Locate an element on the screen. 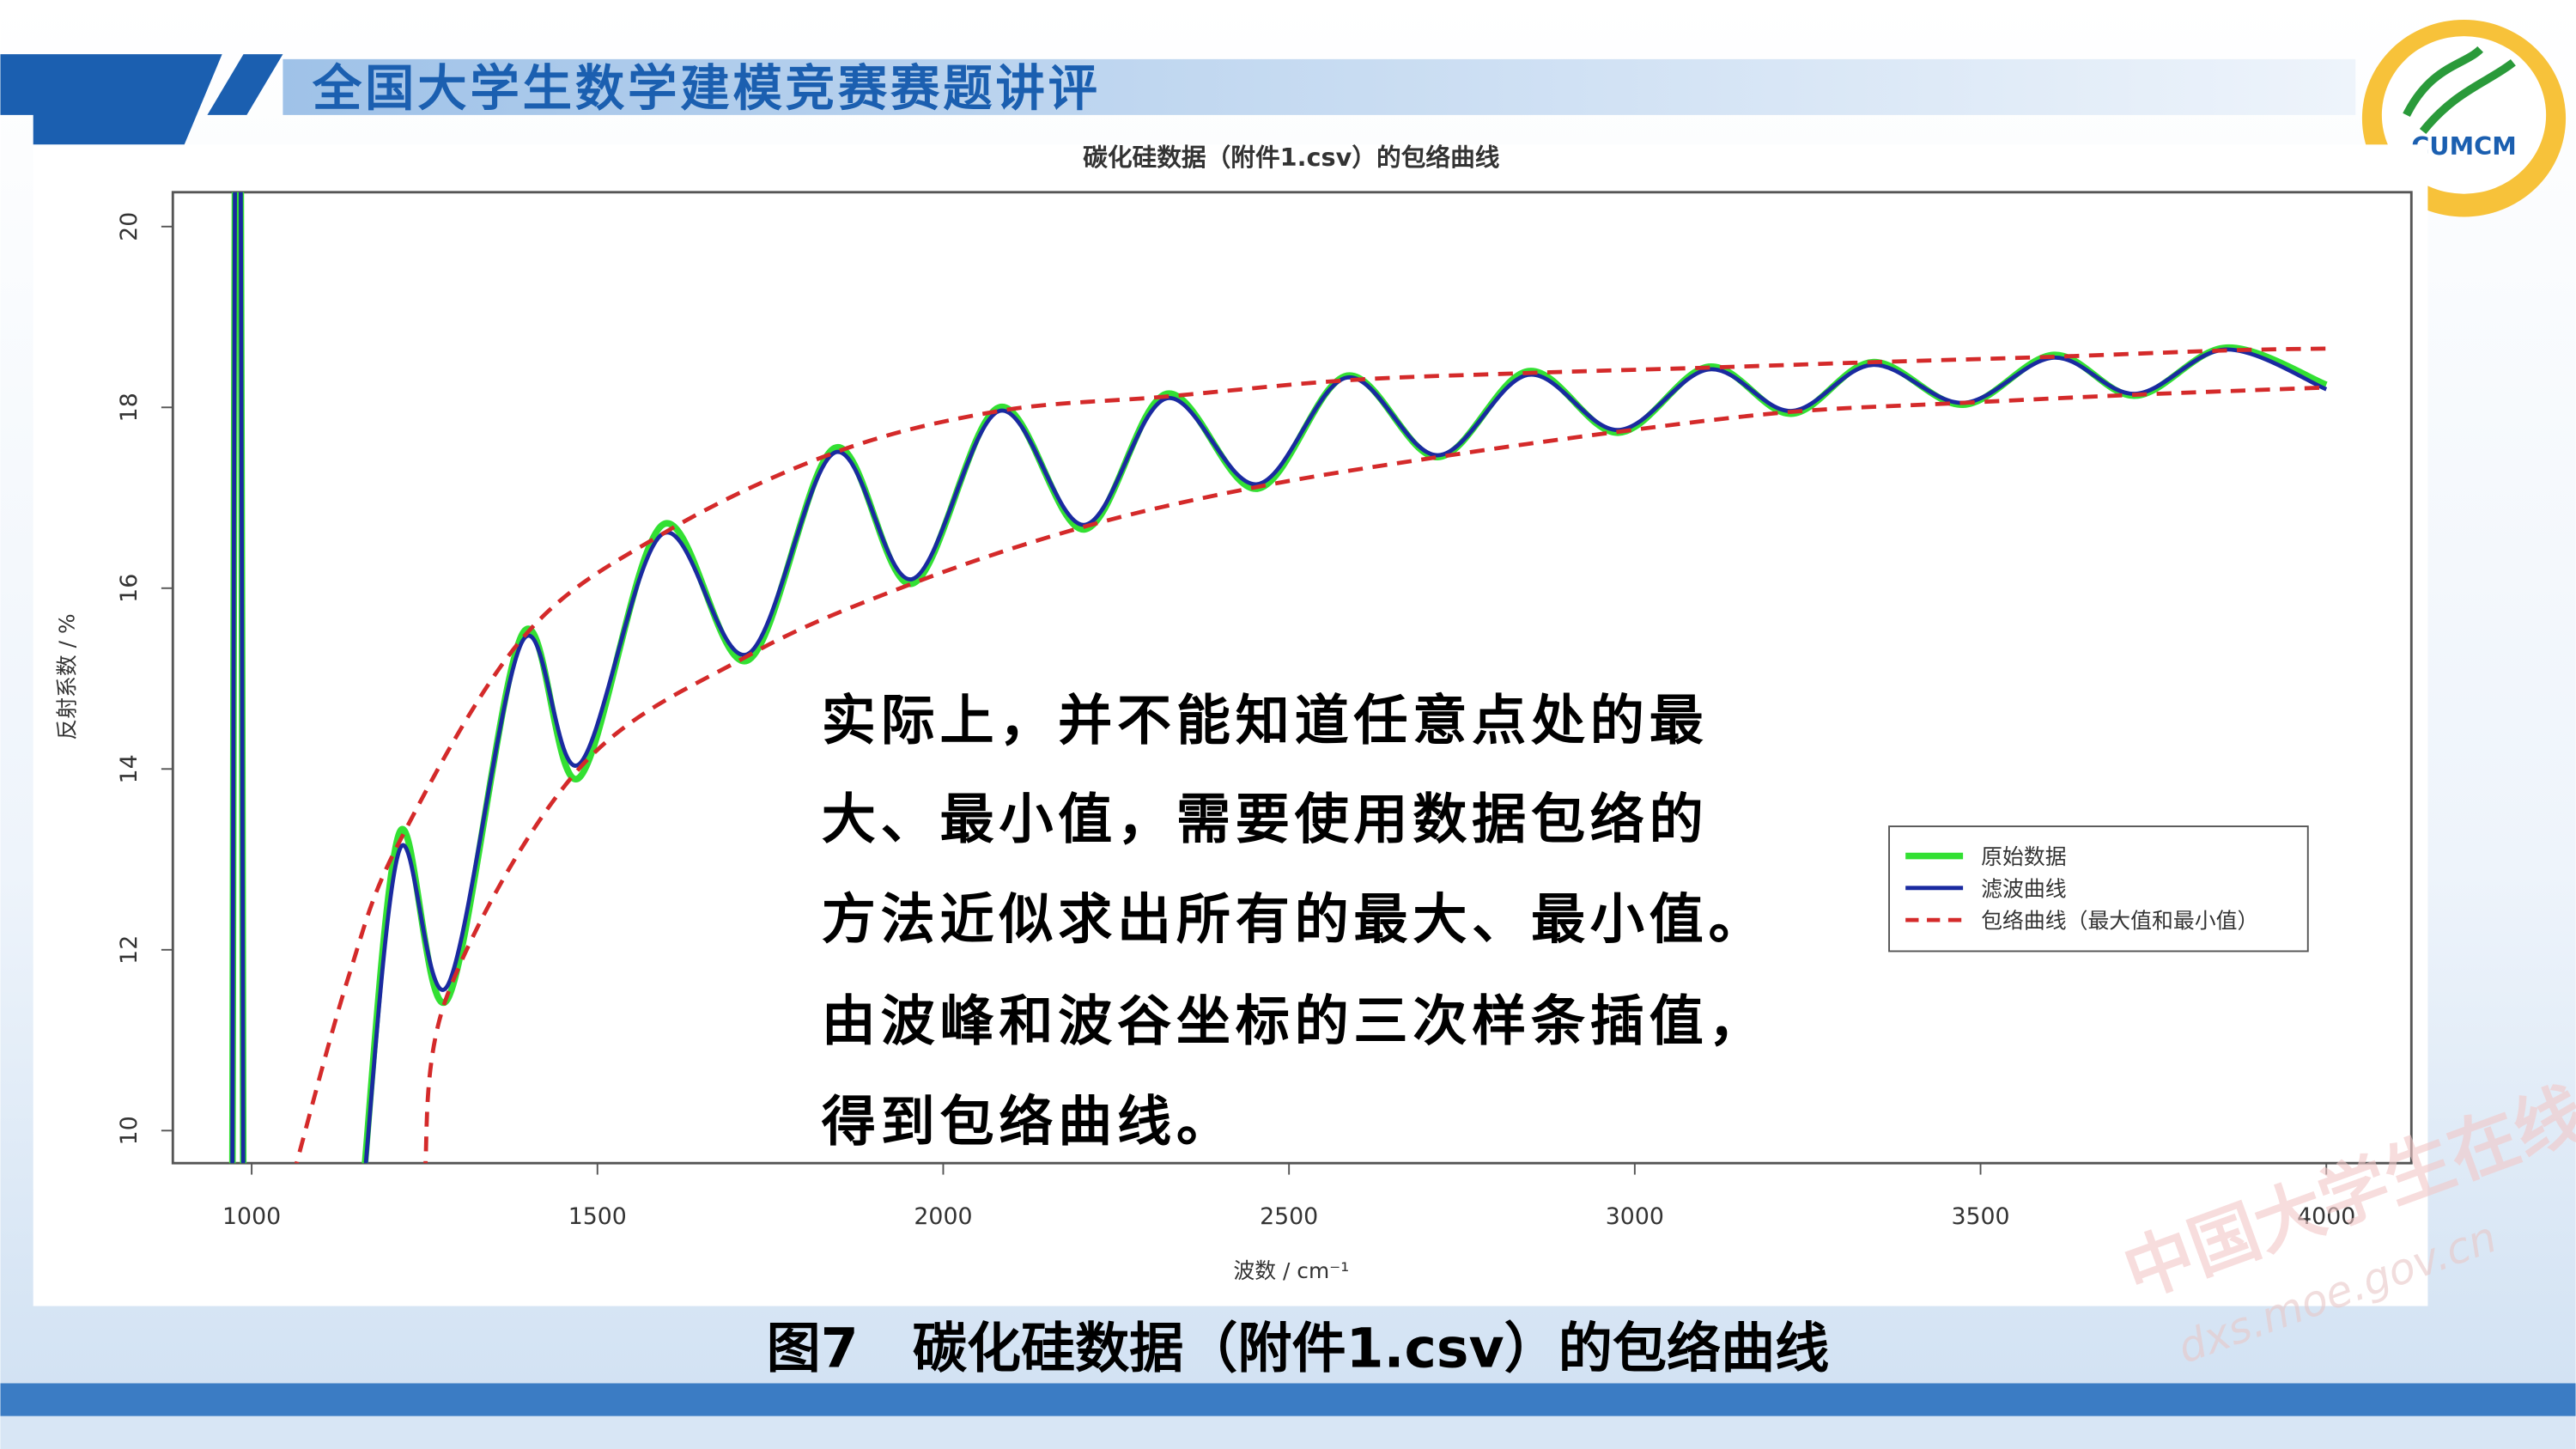 The width and height of the screenshot is (2576, 1449). y-tick-label: 18 is located at coordinates (129, 407).